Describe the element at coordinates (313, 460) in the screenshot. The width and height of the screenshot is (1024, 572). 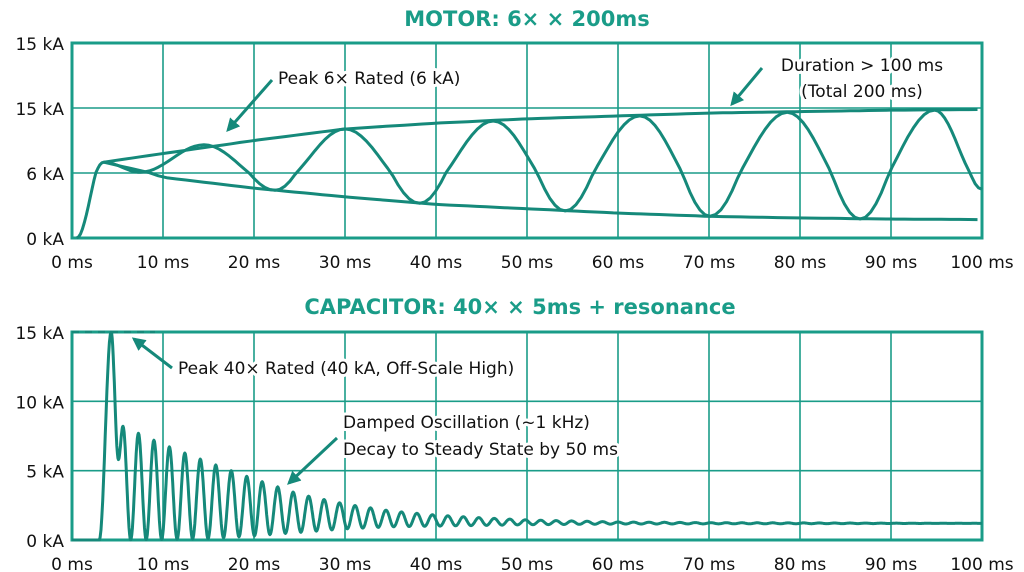
I see `damped-arrow` at that location.